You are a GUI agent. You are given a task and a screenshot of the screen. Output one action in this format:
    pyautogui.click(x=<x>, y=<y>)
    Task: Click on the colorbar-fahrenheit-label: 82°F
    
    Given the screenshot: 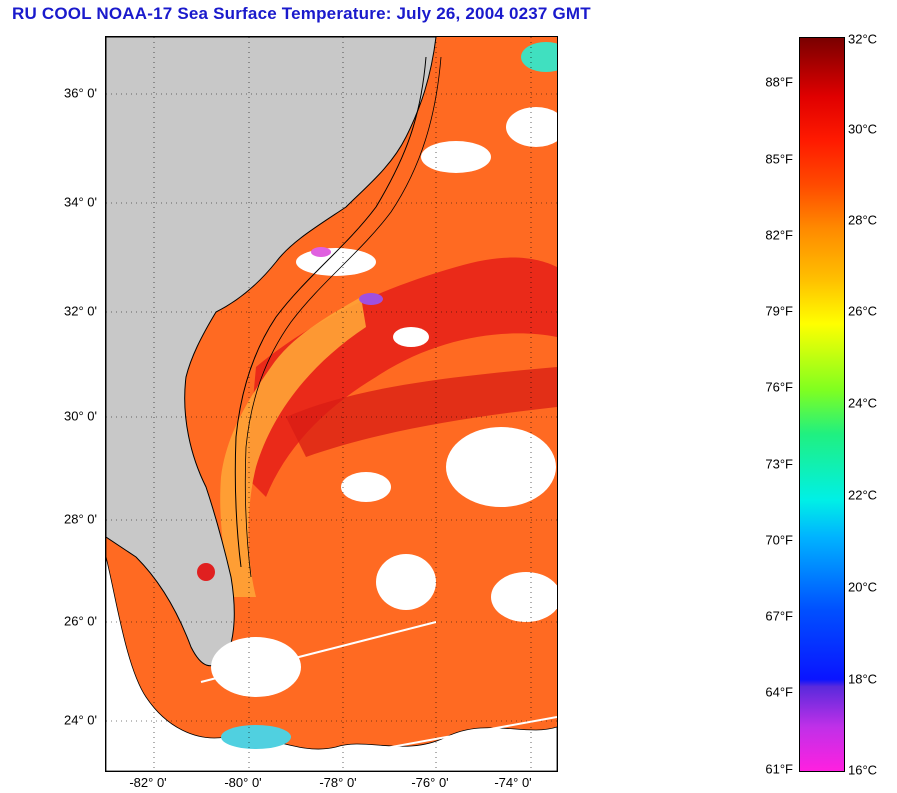 What is the action you would take?
    pyautogui.click(x=779, y=235)
    